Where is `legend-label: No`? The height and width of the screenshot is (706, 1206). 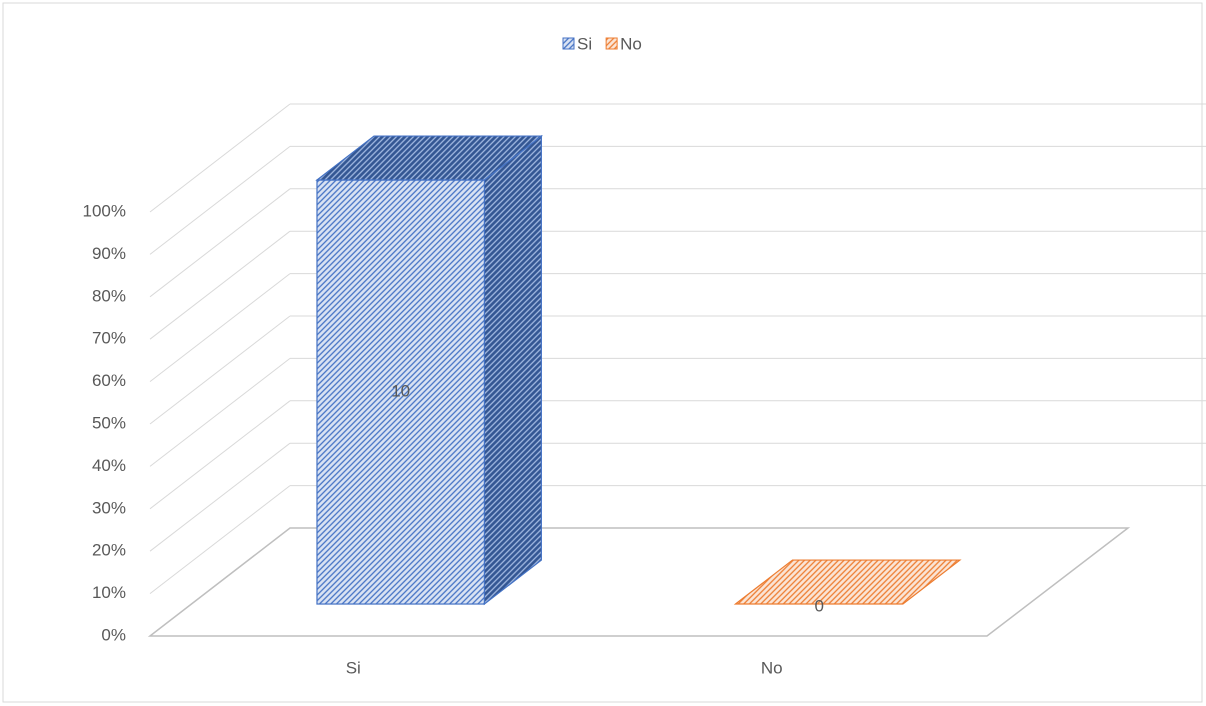 legend-label: No is located at coordinates (631, 43).